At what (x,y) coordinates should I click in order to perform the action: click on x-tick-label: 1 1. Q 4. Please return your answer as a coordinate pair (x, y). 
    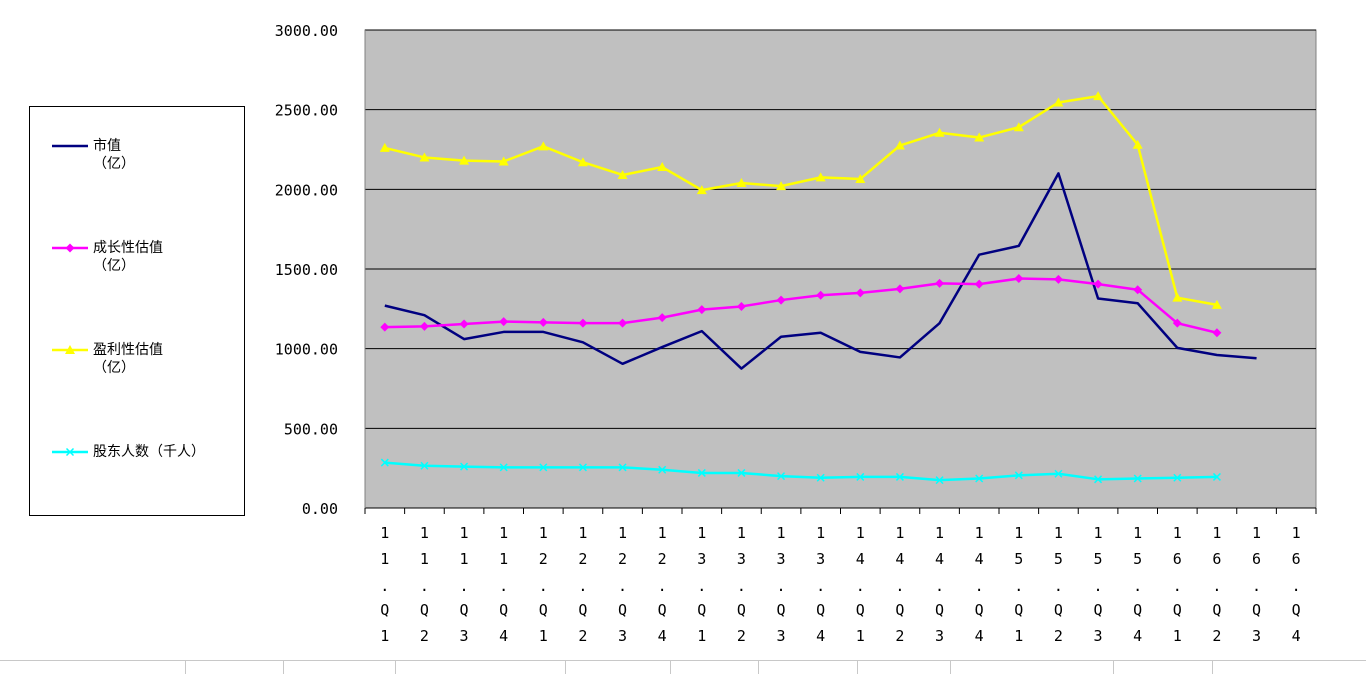
    Looking at the image, I should click on (503, 584).